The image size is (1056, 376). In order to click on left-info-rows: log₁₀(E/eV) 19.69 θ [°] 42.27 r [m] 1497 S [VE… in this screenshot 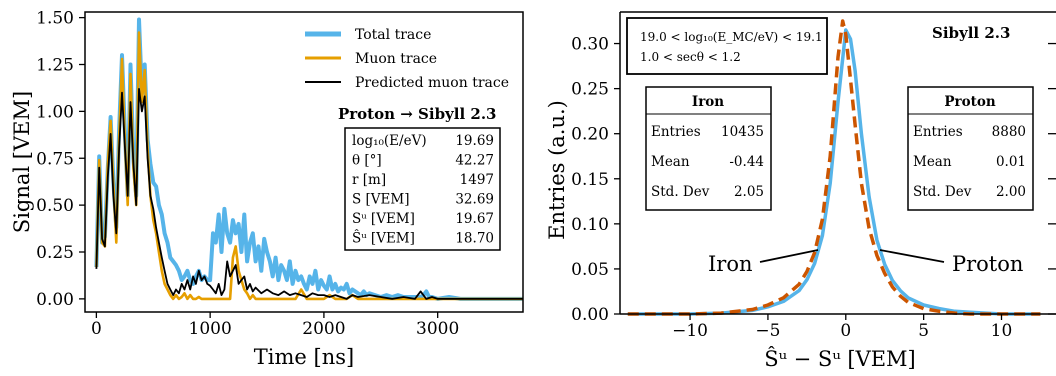, I will do `click(423, 190)`.